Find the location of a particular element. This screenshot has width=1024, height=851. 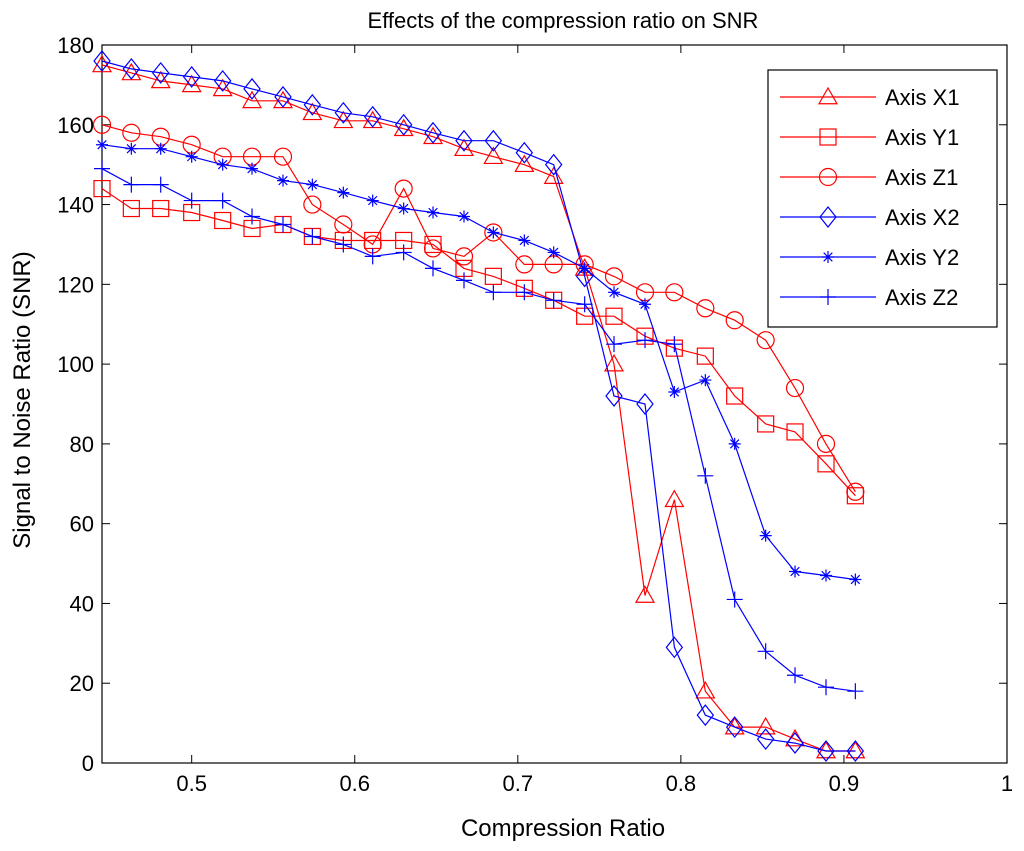

x-tick-label: 0.6 is located at coordinates (354, 783).